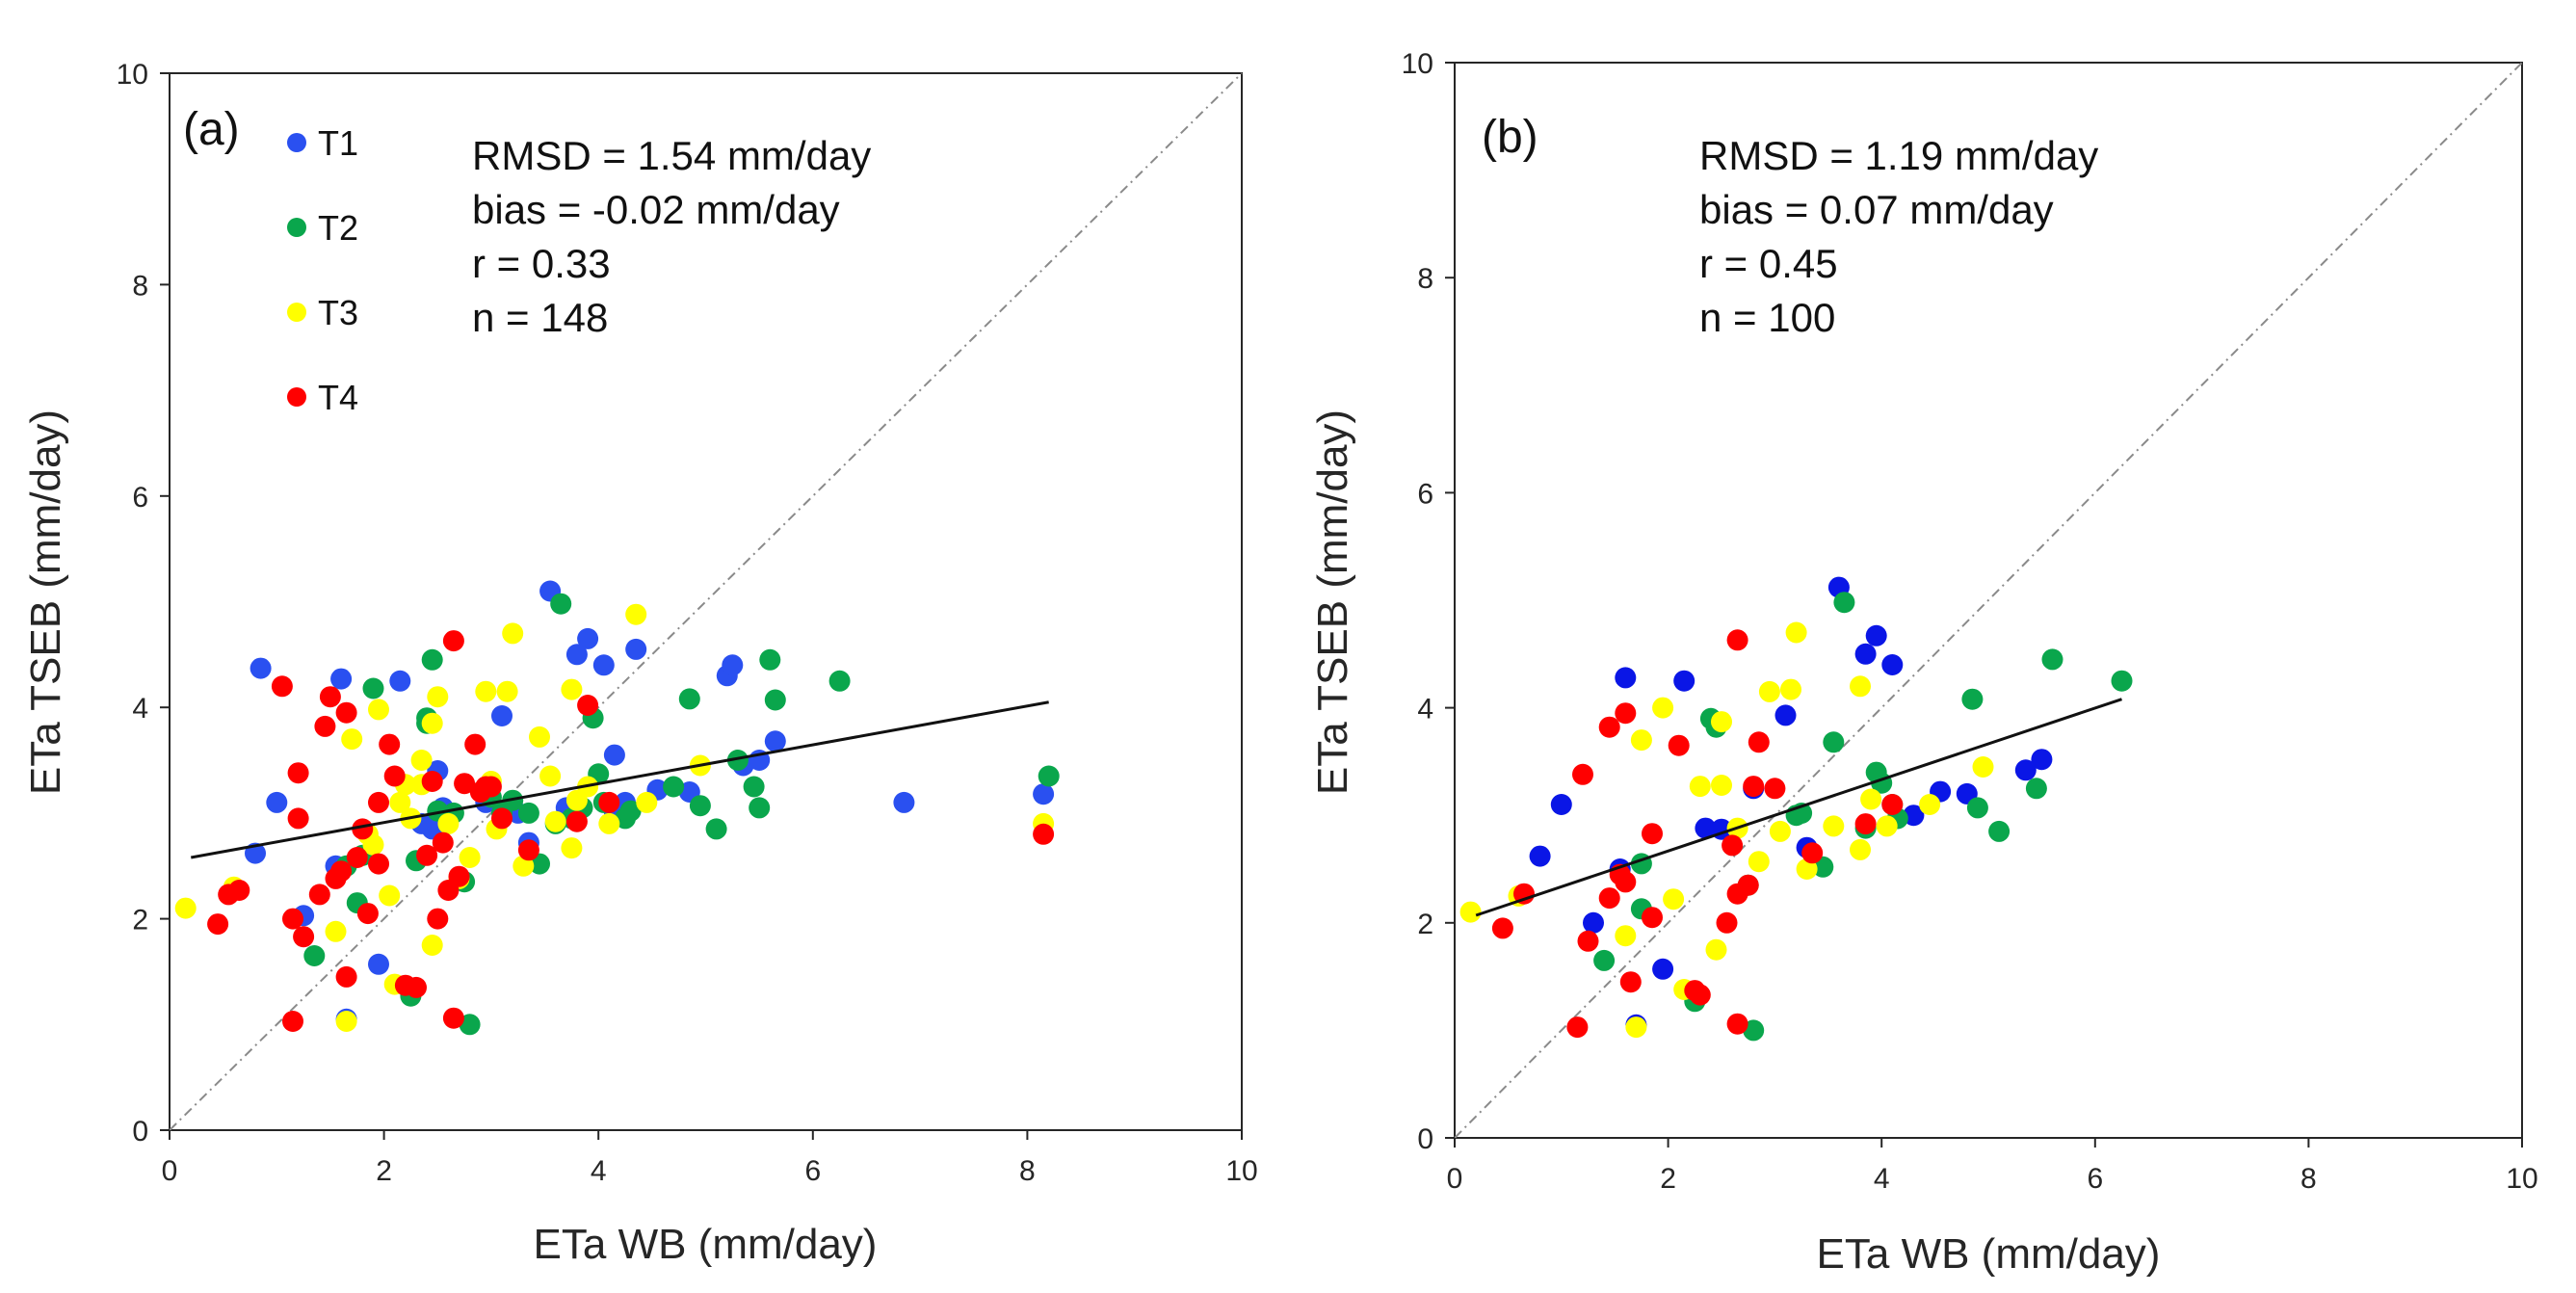 Image resolution: width=2576 pixels, height=1293 pixels. What do you see at coordinates (338, 228) in the screenshot?
I see `legend-label-t2: T2` at bounding box center [338, 228].